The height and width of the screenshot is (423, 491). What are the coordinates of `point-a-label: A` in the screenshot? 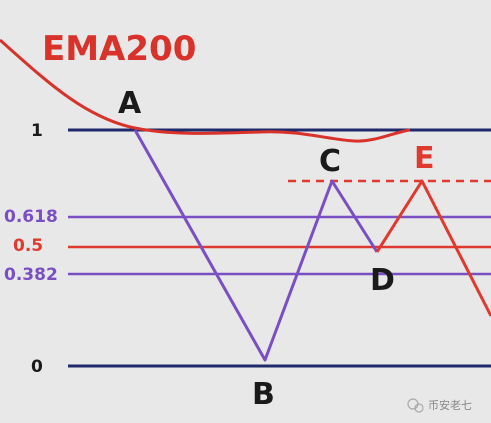 It's located at (130, 103).